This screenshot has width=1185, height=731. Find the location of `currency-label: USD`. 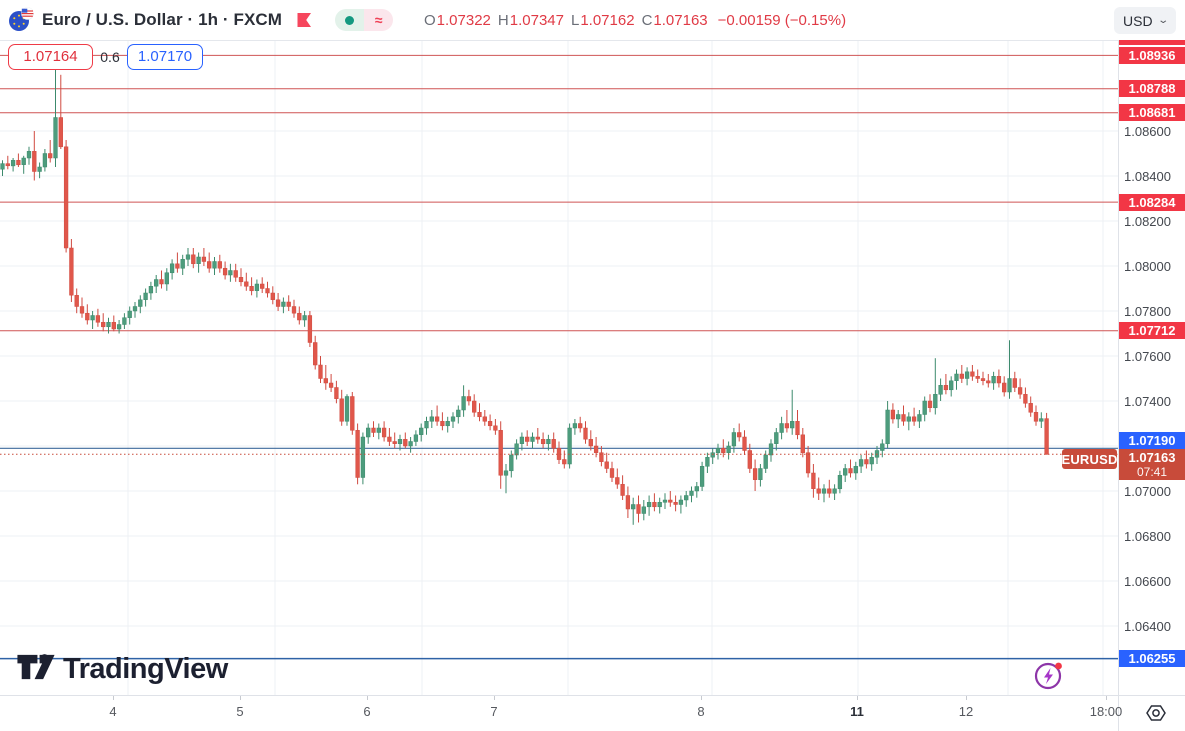

currency-label: USD is located at coordinates (1138, 20).